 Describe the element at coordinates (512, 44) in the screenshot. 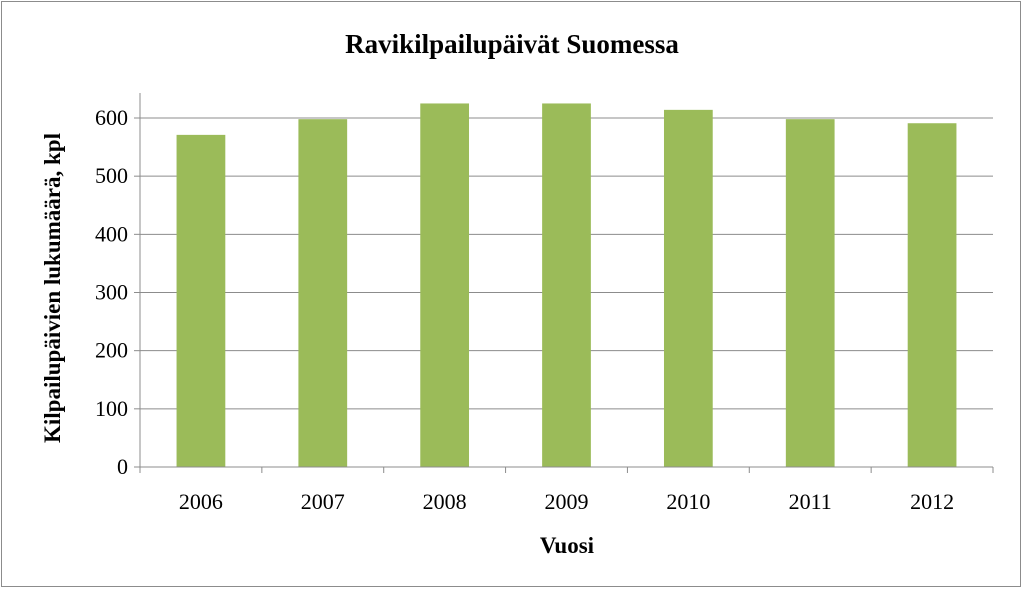

I see `chart-title: Ravikilpailupäivät Suomessa` at that location.